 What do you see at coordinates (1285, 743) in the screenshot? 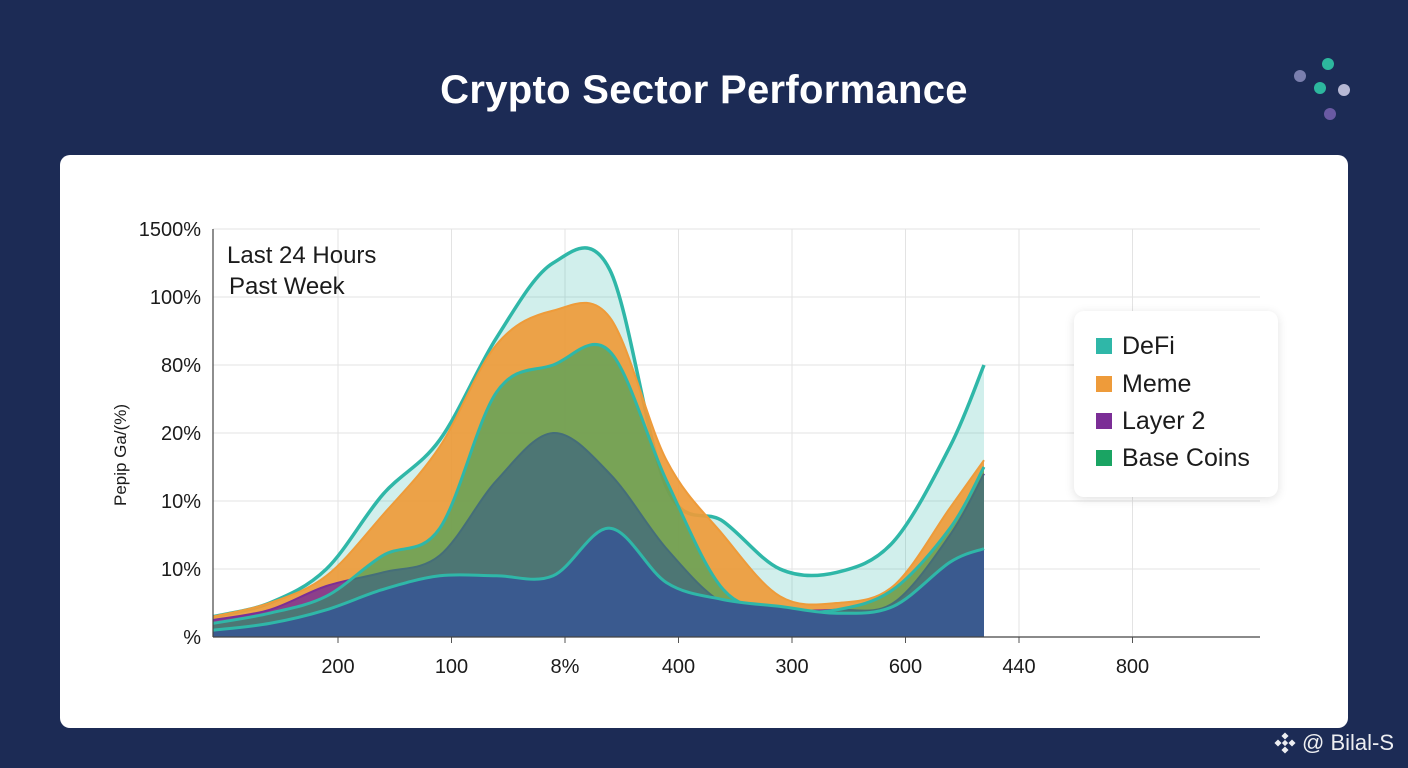
I see `binance-diamond-icon` at bounding box center [1285, 743].